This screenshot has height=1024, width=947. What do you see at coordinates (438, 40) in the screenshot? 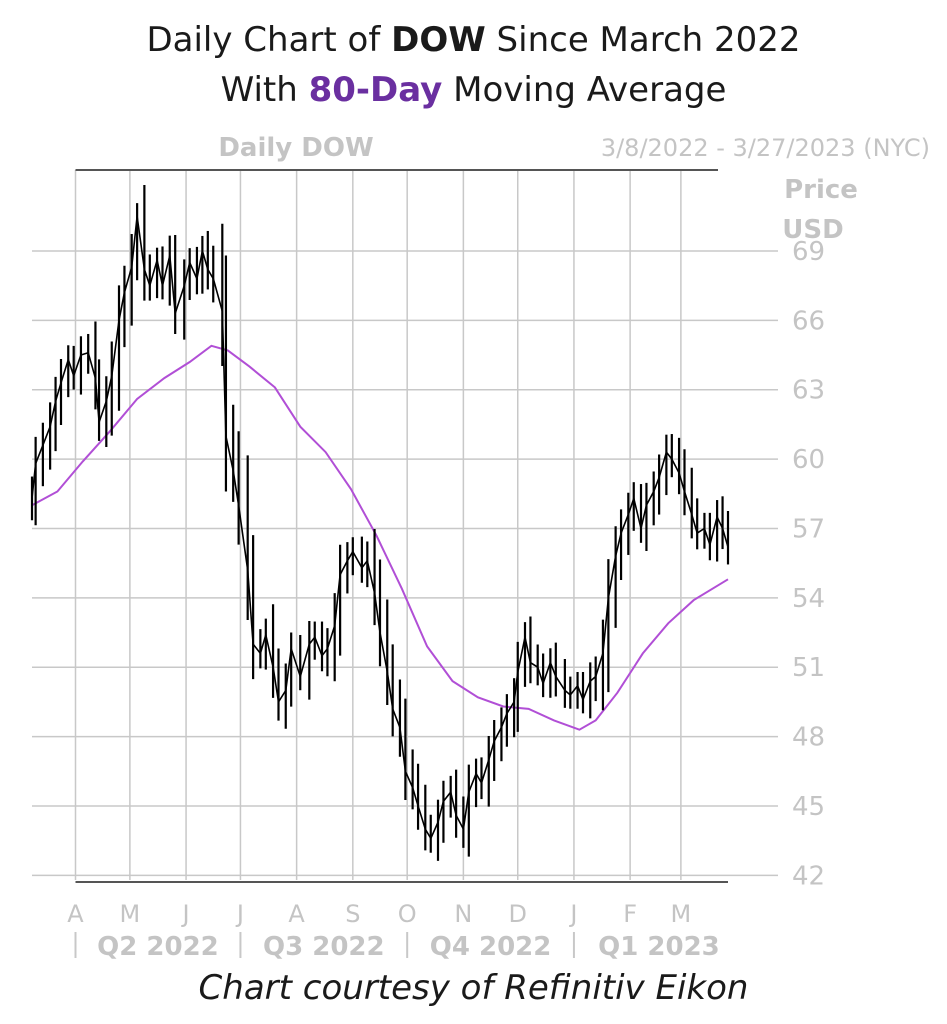
I see `title-ticker: DOW` at bounding box center [438, 40].